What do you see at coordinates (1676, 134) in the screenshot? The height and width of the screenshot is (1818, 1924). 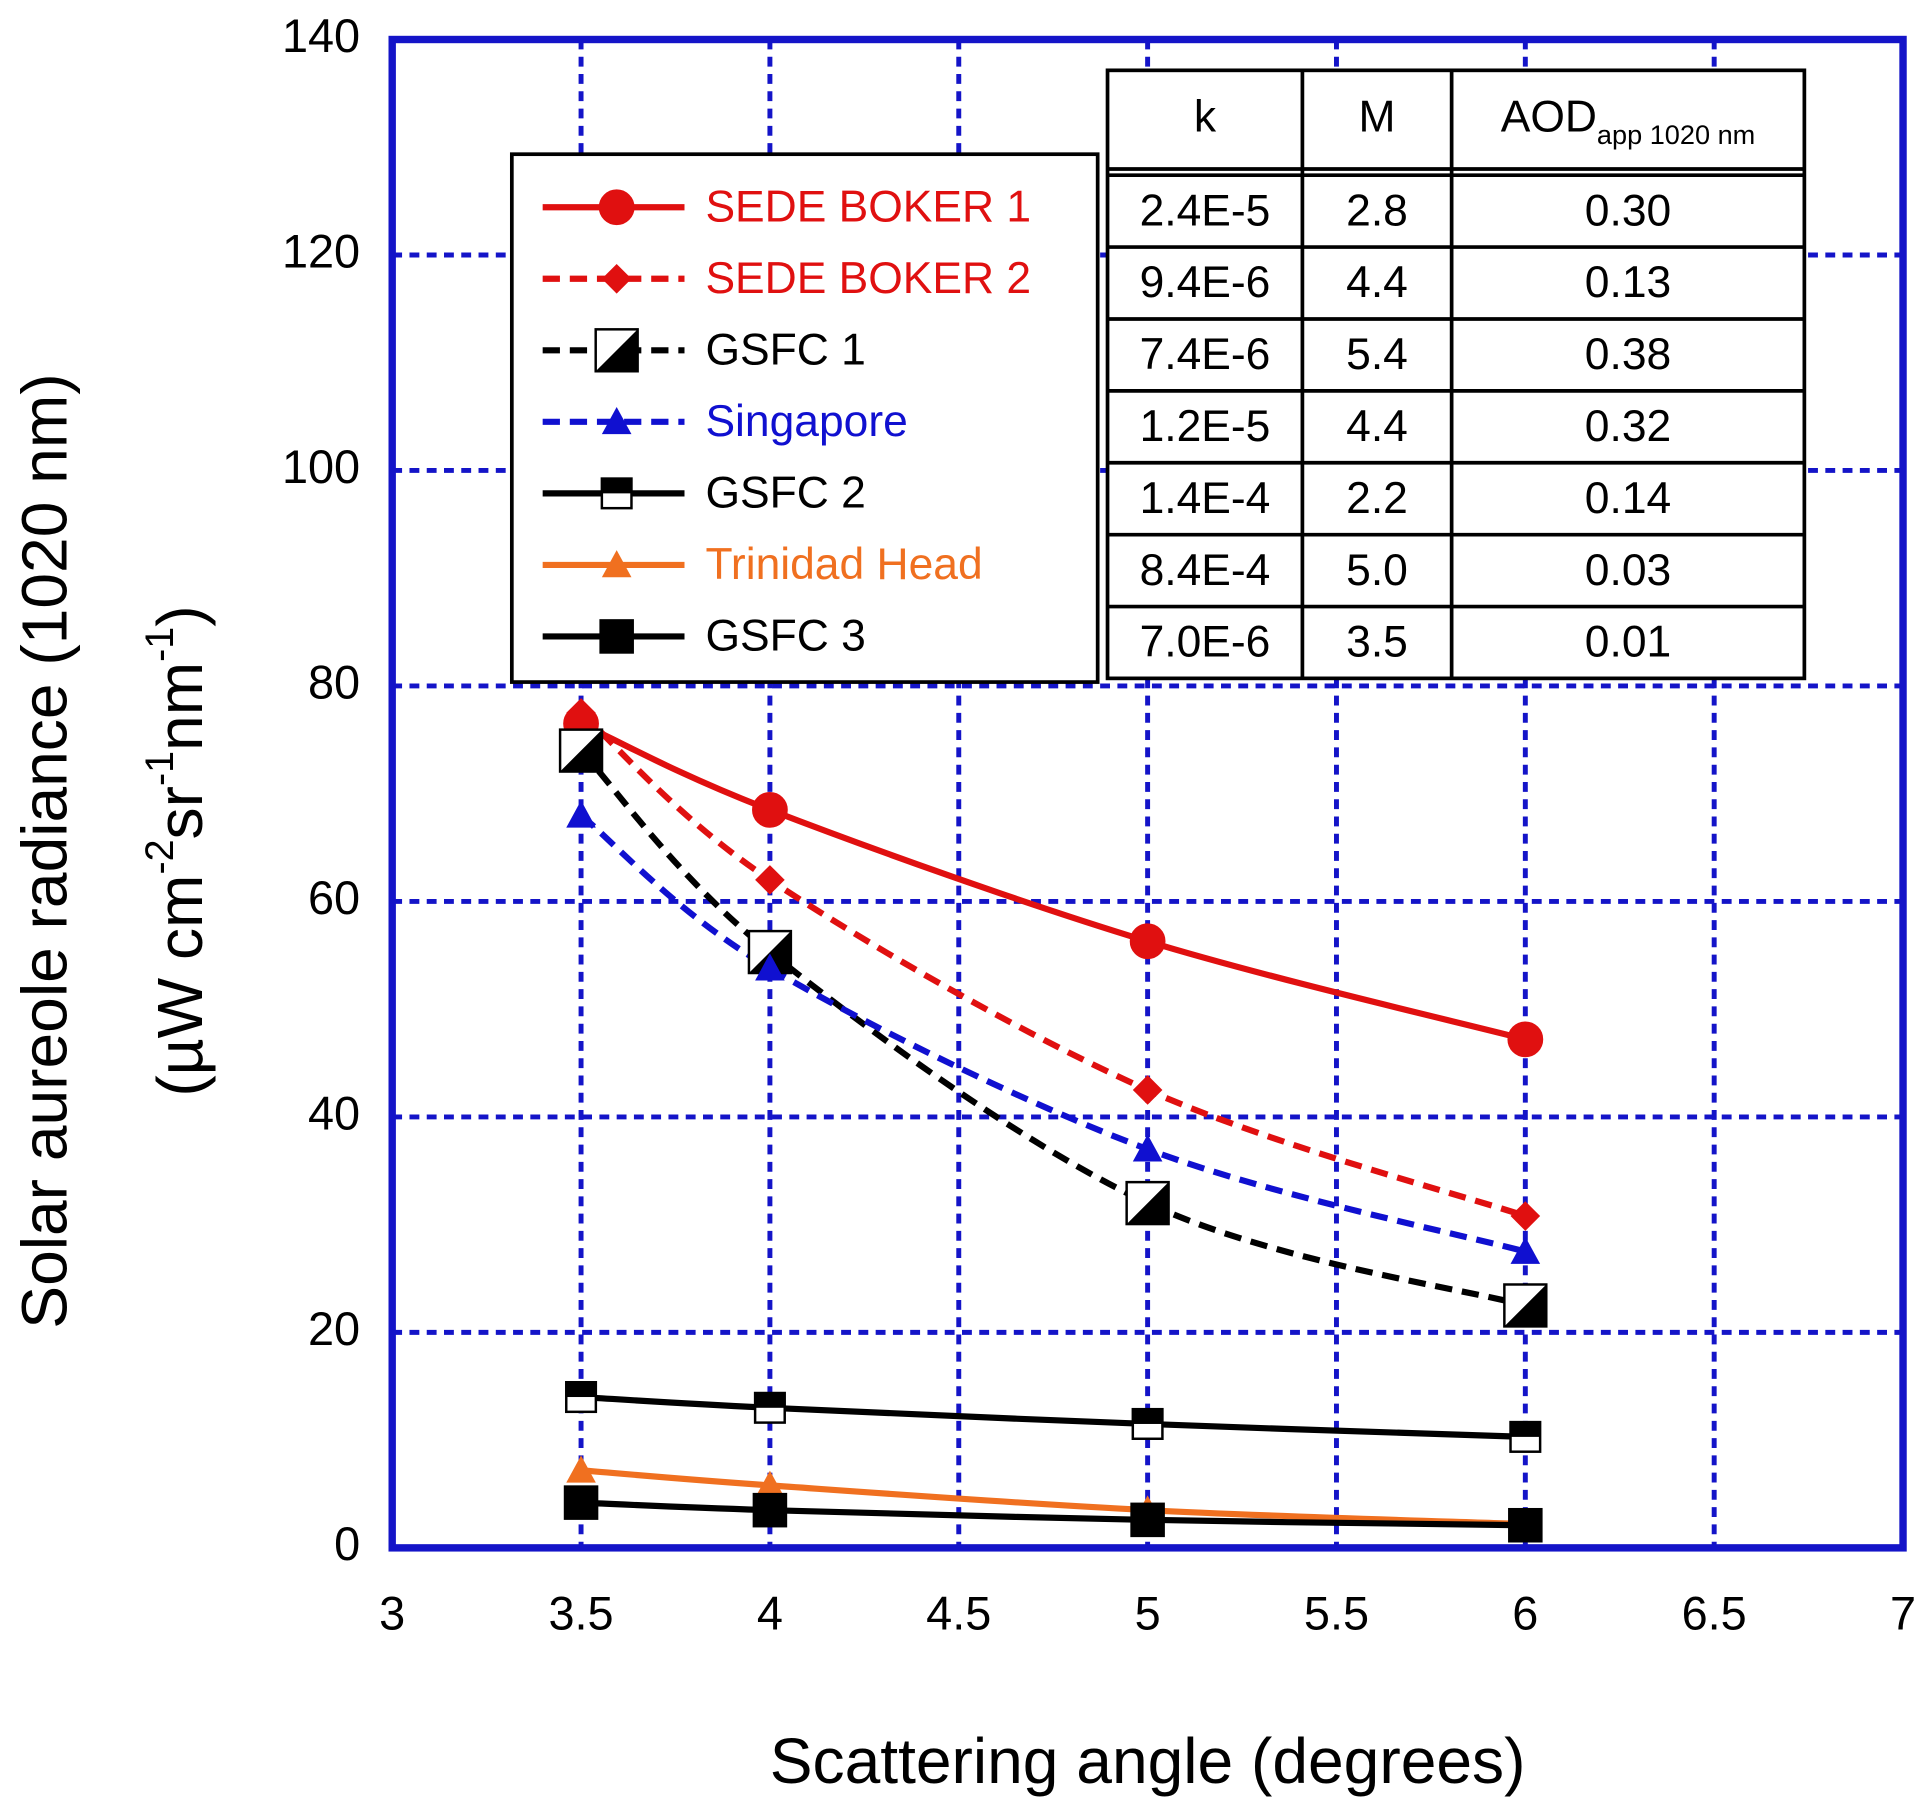 I see `table-header-sub: app 1020 nm` at bounding box center [1676, 134].